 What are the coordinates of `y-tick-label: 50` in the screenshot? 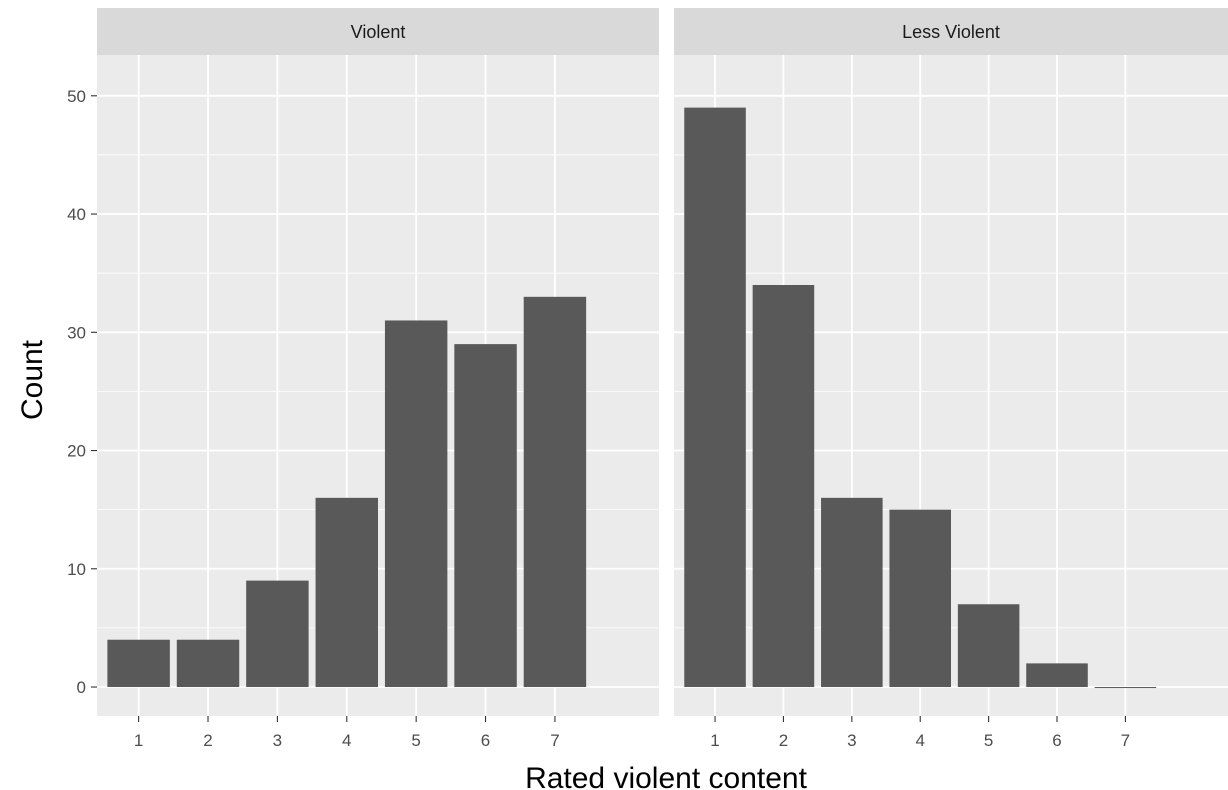 It's located at (76, 96).